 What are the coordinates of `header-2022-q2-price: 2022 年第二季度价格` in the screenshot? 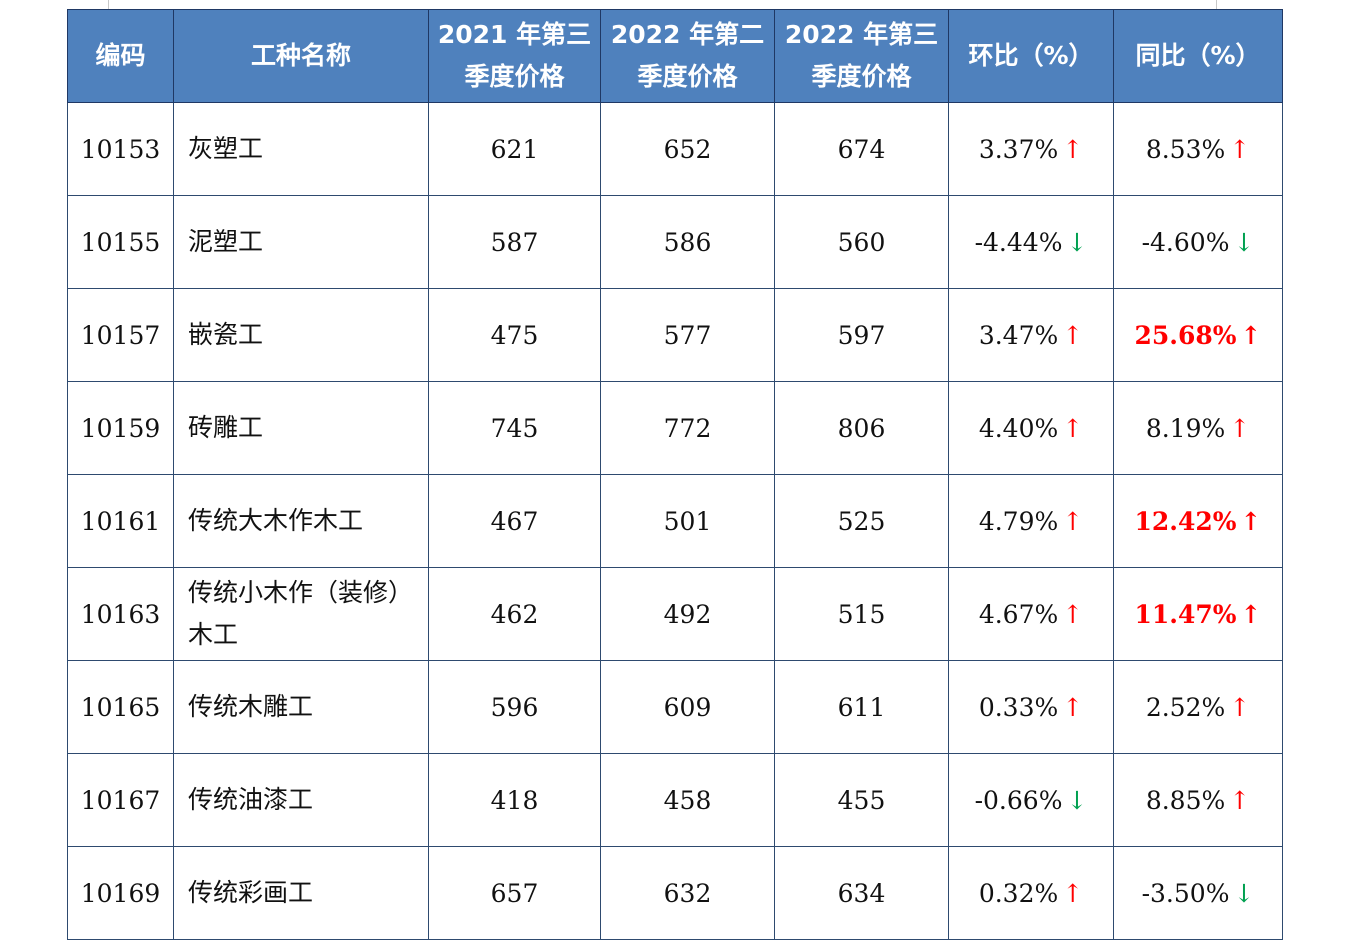 It's located at (687, 56).